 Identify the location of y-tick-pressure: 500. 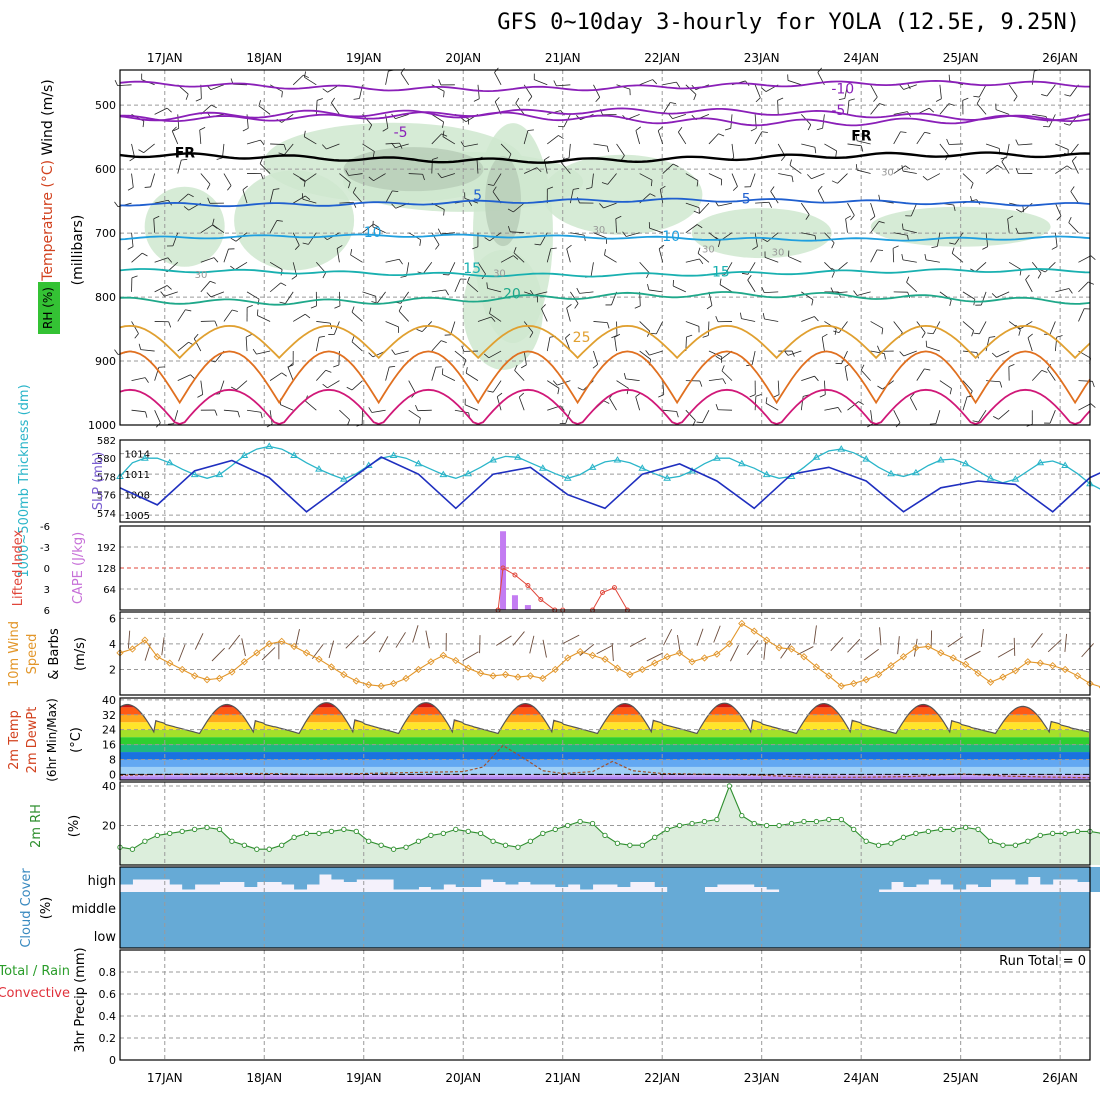
(105, 105).